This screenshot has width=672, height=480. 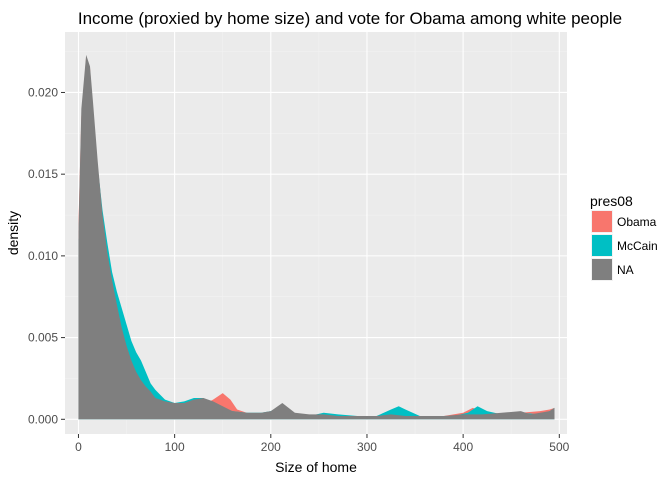 What do you see at coordinates (602, 221) in the screenshot?
I see `legend-swatch-obama` at bounding box center [602, 221].